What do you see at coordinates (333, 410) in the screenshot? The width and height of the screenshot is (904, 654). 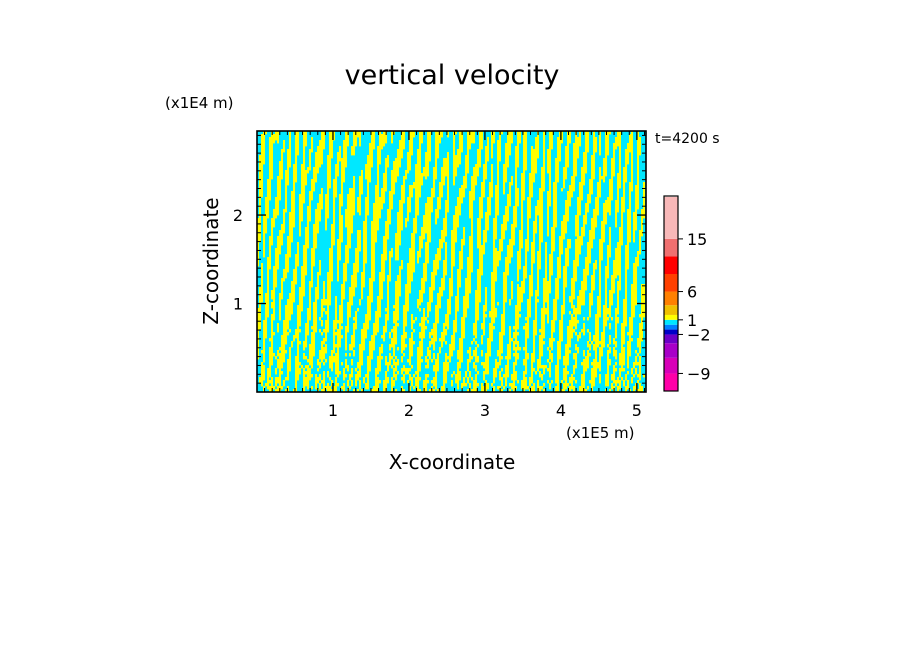 I see `x-tick-label: 1` at bounding box center [333, 410].